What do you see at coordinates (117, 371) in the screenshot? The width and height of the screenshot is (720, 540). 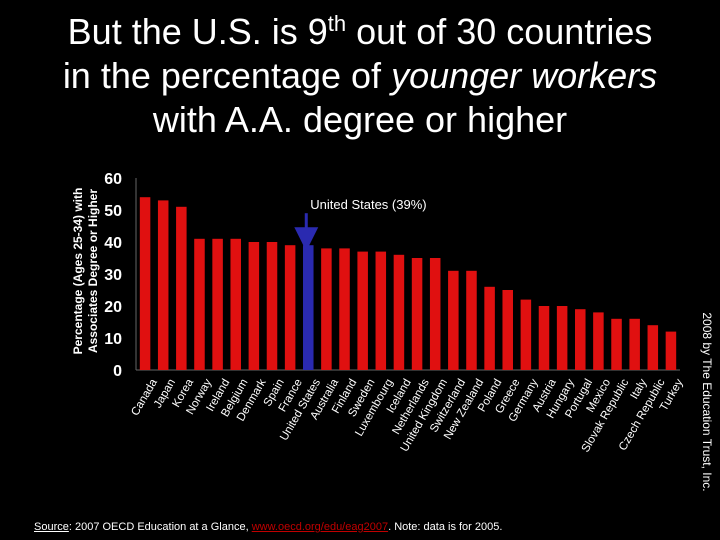 I see `y-tick-label: 0` at bounding box center [117, 371].